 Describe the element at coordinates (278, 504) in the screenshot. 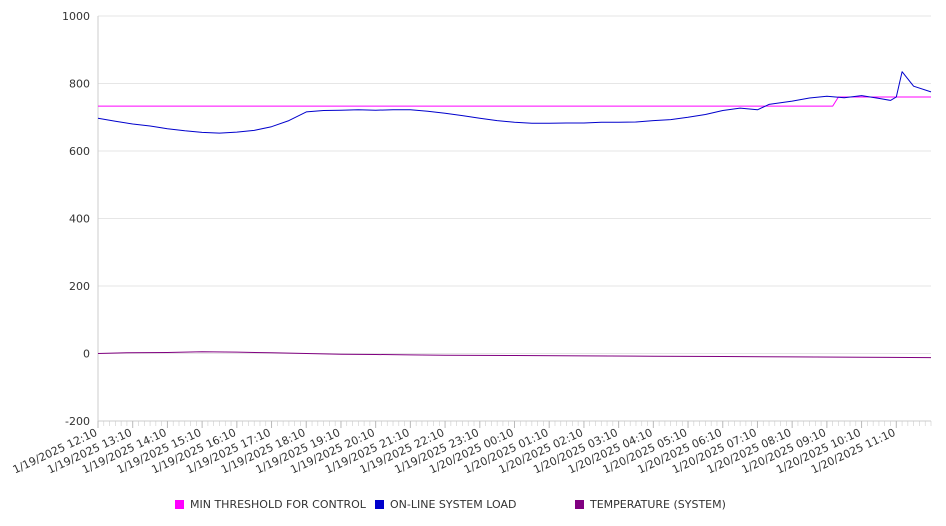

I see `legend-label-threshold: MIN THRESHOLD FOR CONTROL` at that location.